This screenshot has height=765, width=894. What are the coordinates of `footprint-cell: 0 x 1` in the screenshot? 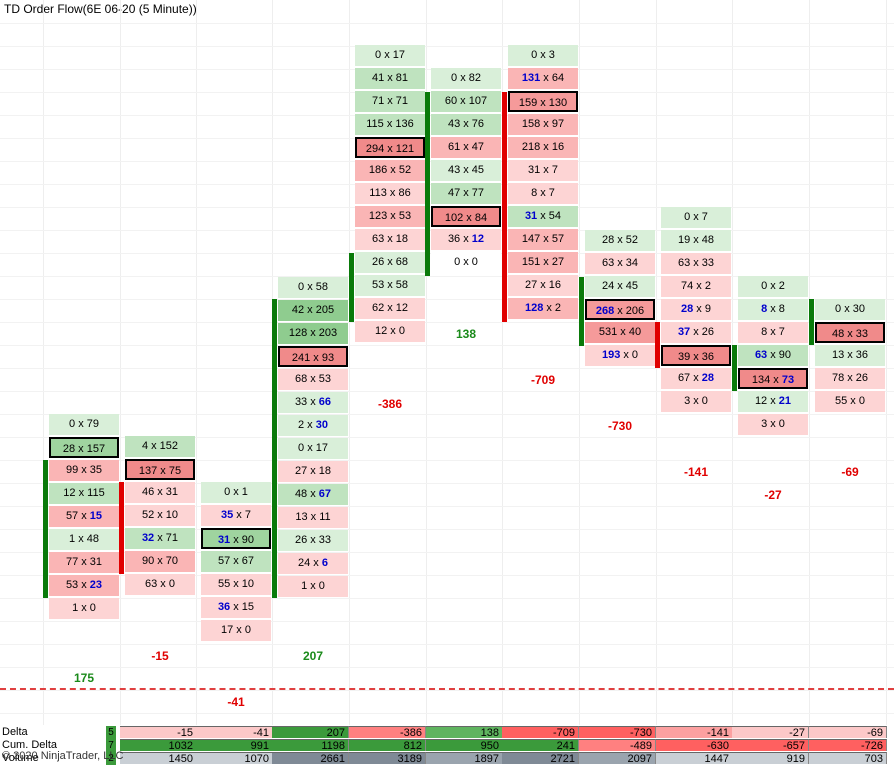 It's located at (236, 492).